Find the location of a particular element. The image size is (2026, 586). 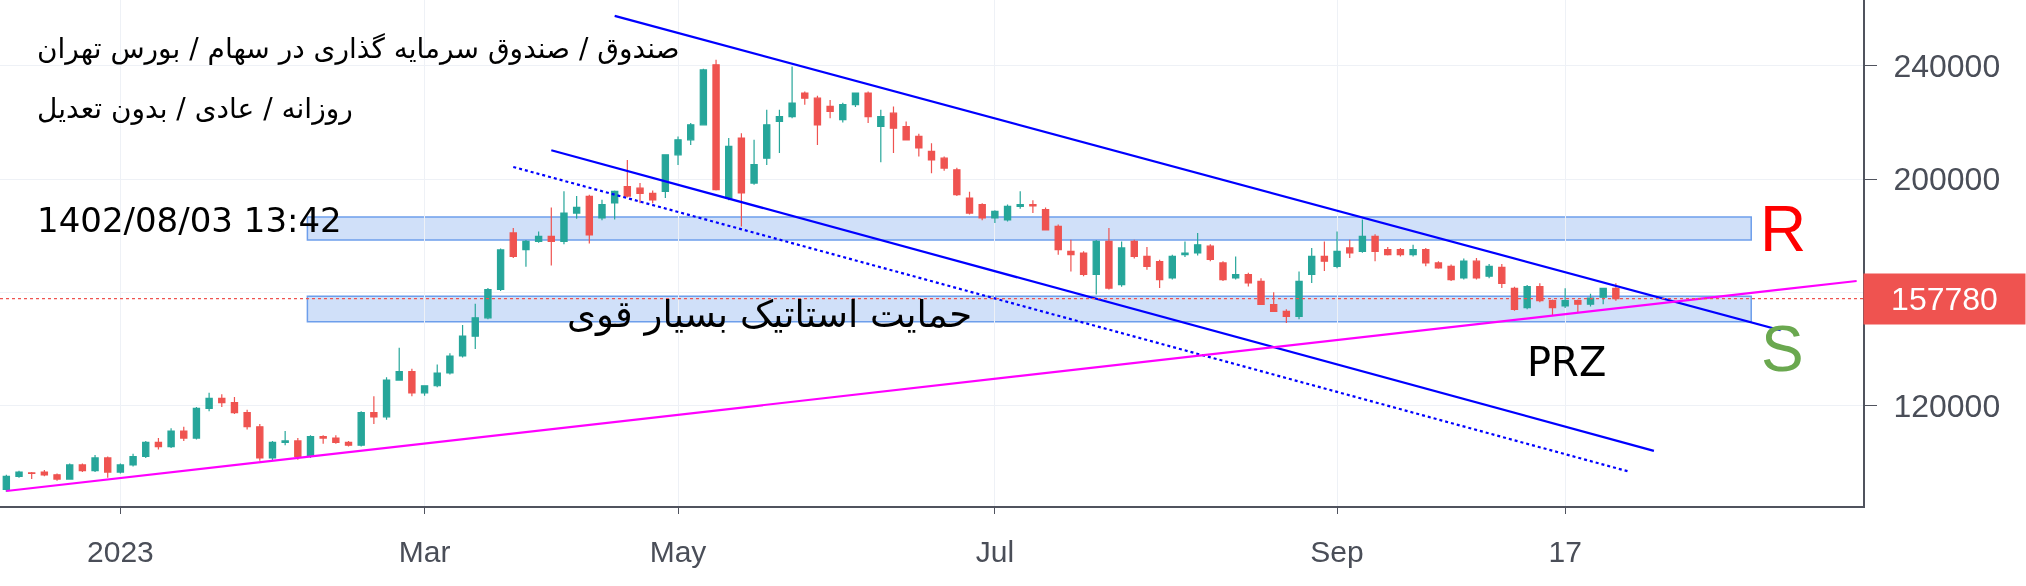

annotation: PRZ is located at coordinates (1567, 362).